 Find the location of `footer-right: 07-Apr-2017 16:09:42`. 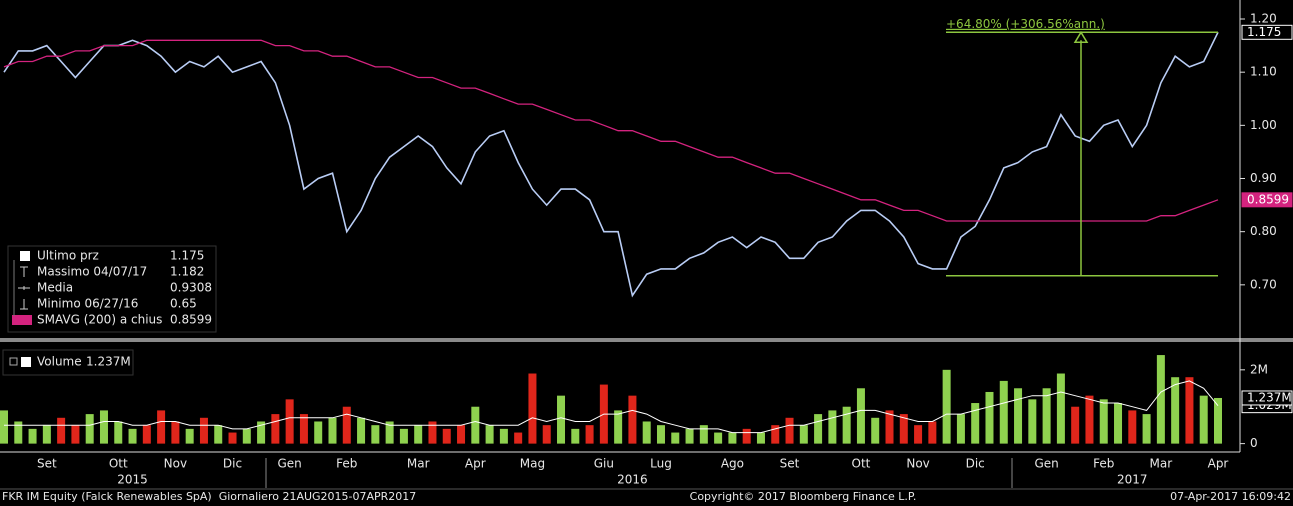

footer-right: 07-Apr-2017 16:09:42 is located at coordinates (1230, 496).